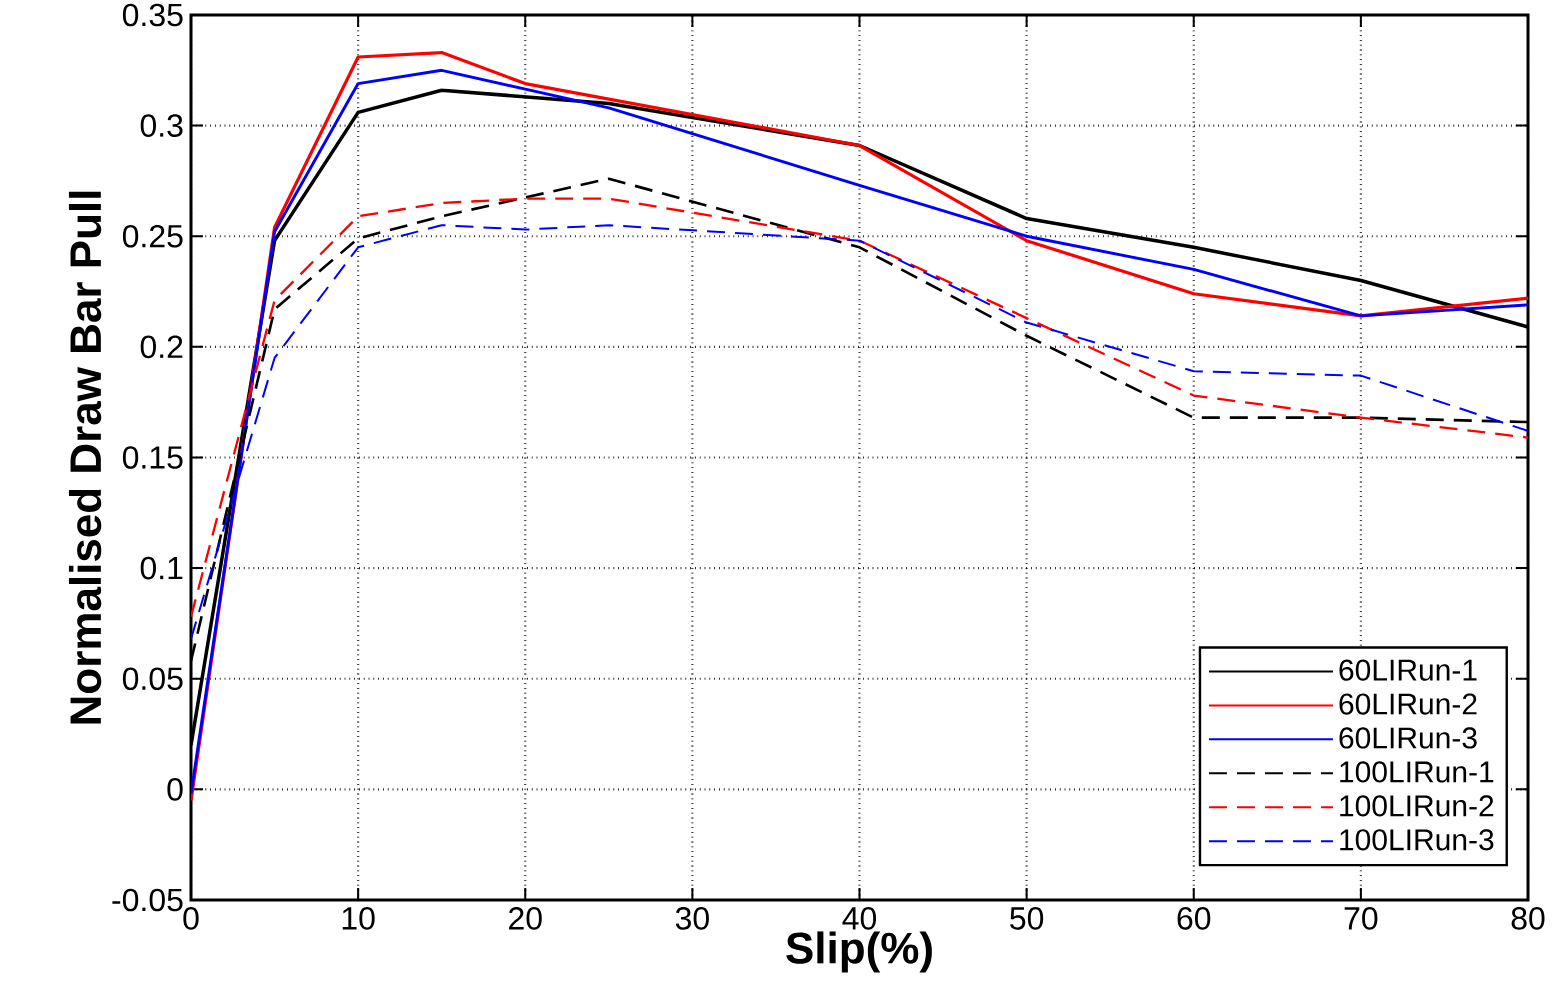  Describe the element at coordinates (1408, 670) in the screenshot. I see `legend-label: 60LIRun-1` at that location.